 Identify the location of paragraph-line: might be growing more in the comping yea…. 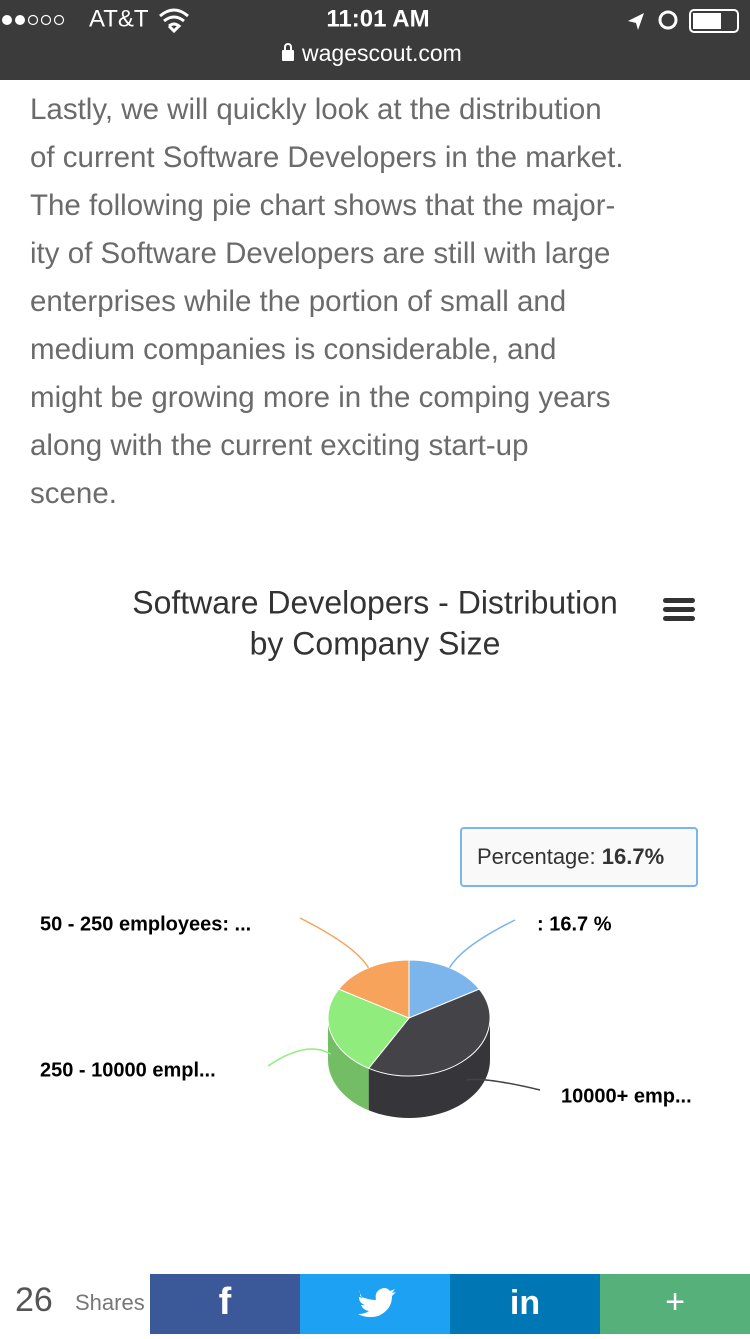
(320, 397).